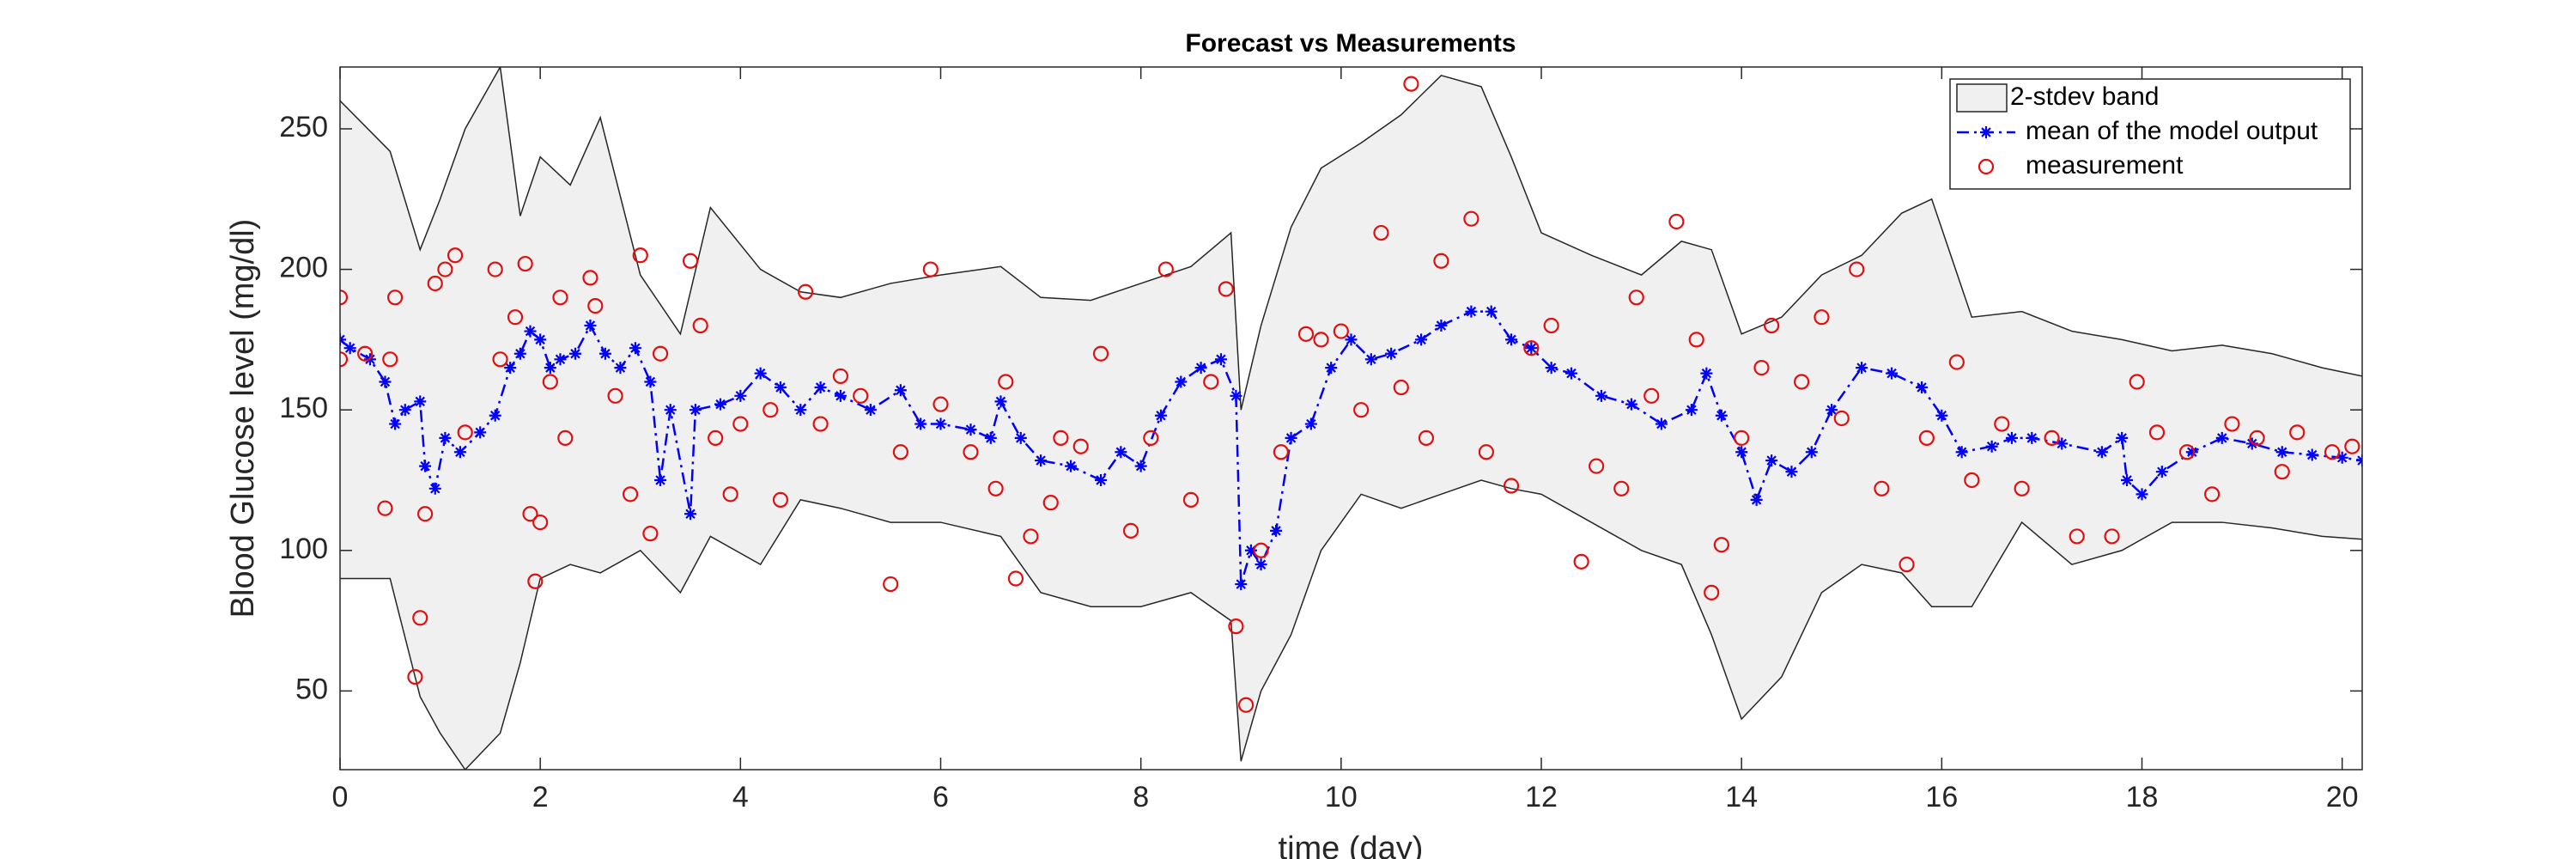  Describe the element at coordinates (303, 408) in the screenshot. I see `y-tick-label: 150` at that location.